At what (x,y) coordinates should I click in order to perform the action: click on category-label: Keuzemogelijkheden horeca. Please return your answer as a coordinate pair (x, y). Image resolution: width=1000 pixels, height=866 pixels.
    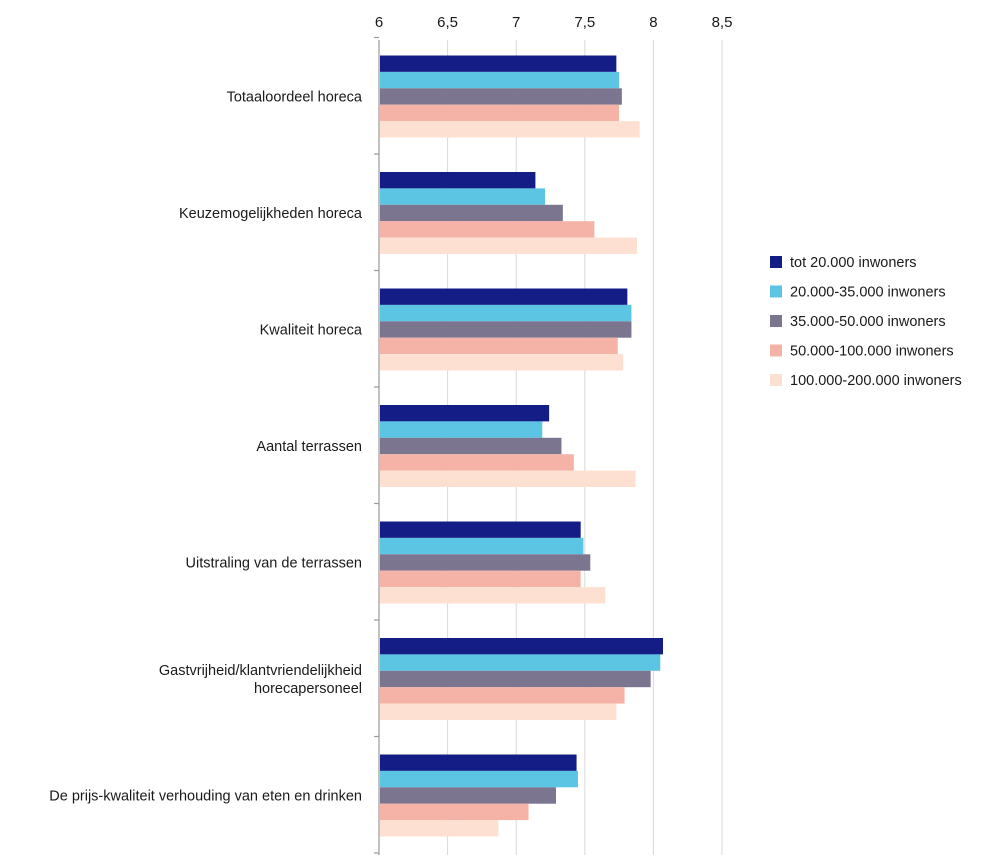
    Looking at the image, I should click on (271, 214).